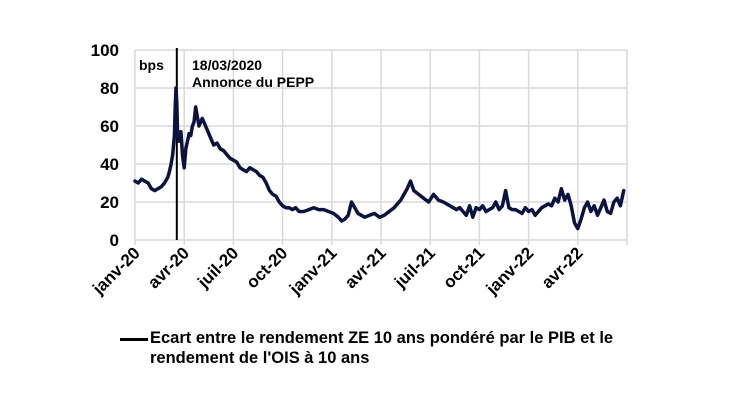  Describe the element at coordinates (151, 65) in the screenshot. I see `y-unit-label: bps` at that location.